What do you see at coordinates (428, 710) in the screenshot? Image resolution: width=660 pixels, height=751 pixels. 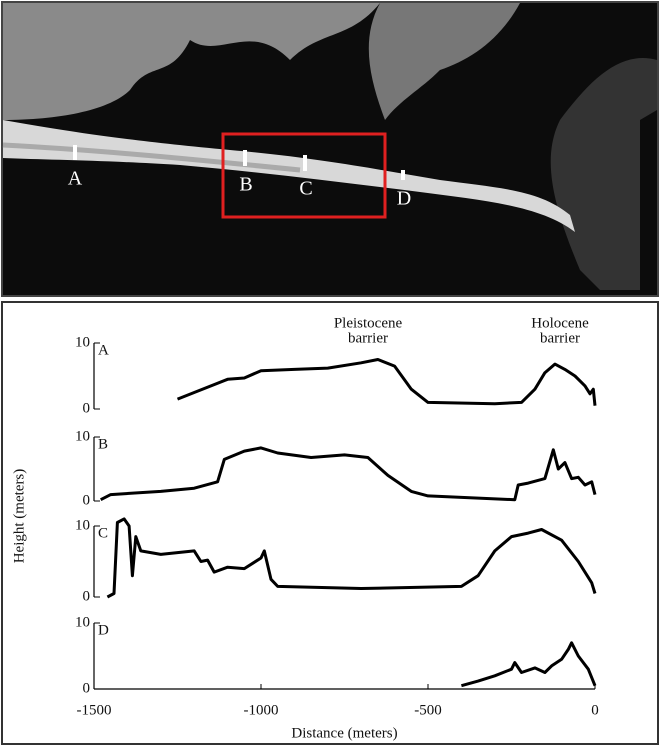 I see `x-tick-label: -500` at bounding box center [428, 710].